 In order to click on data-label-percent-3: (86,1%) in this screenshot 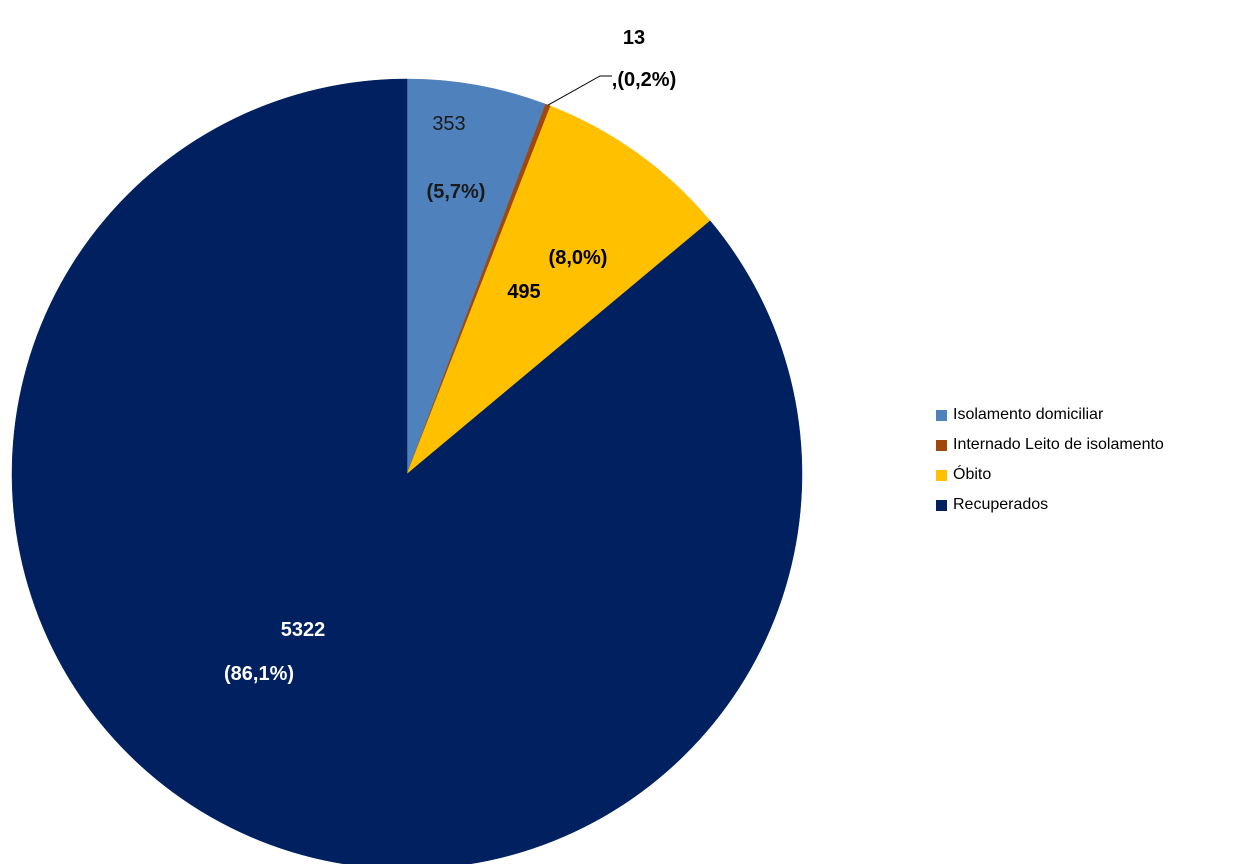, I will do `click(259, 674)`.